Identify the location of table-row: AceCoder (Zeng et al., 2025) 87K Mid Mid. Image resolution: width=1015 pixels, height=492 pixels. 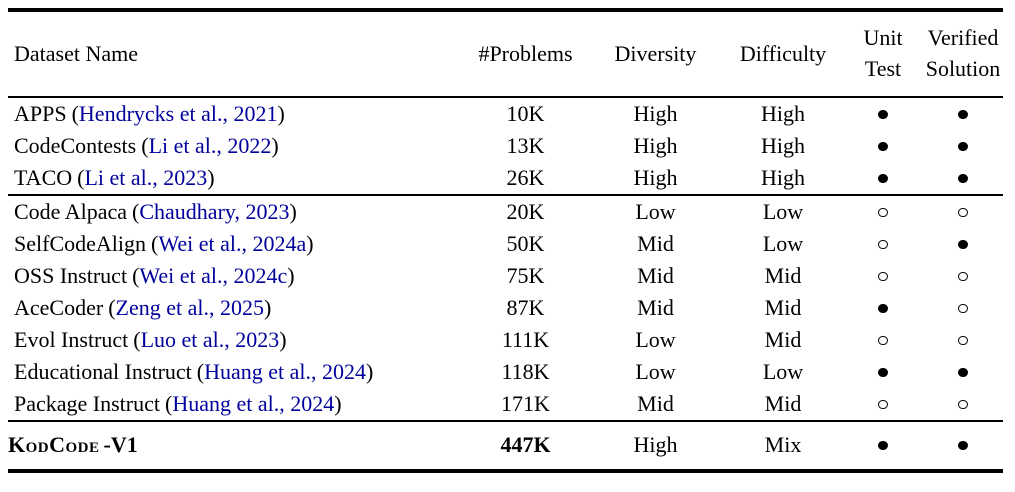
(505, 308).